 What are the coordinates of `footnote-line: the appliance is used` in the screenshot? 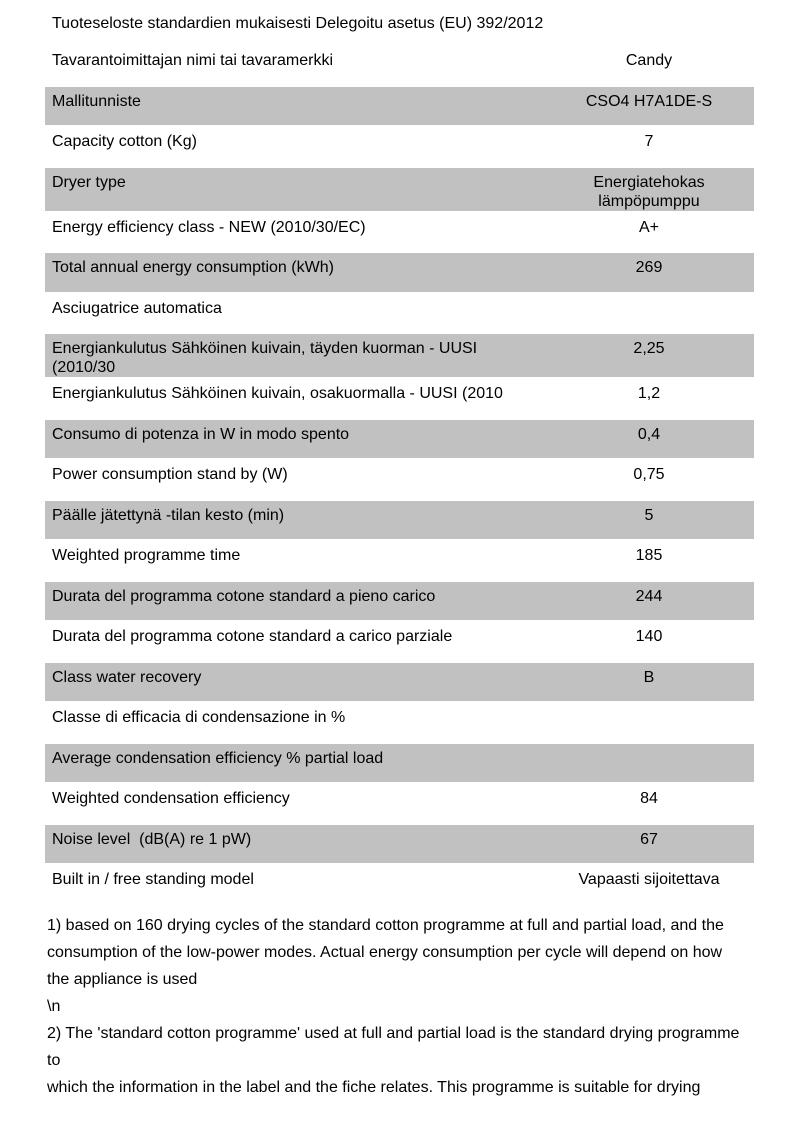 It's located at (122, 979).